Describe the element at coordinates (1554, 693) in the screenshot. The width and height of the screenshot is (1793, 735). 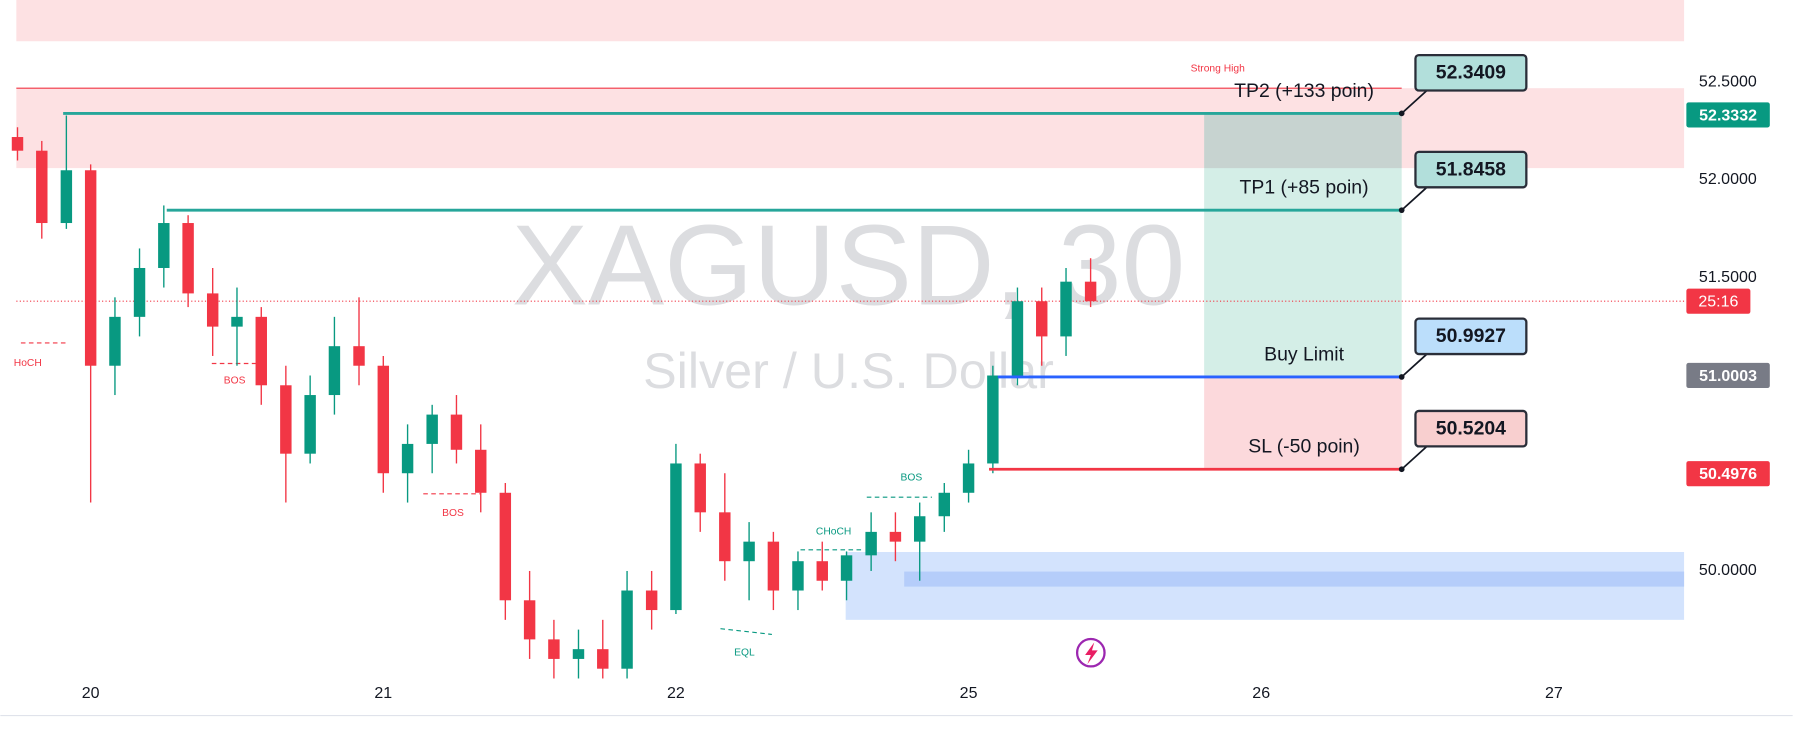
I see `x-tick-label: 27` at that location.